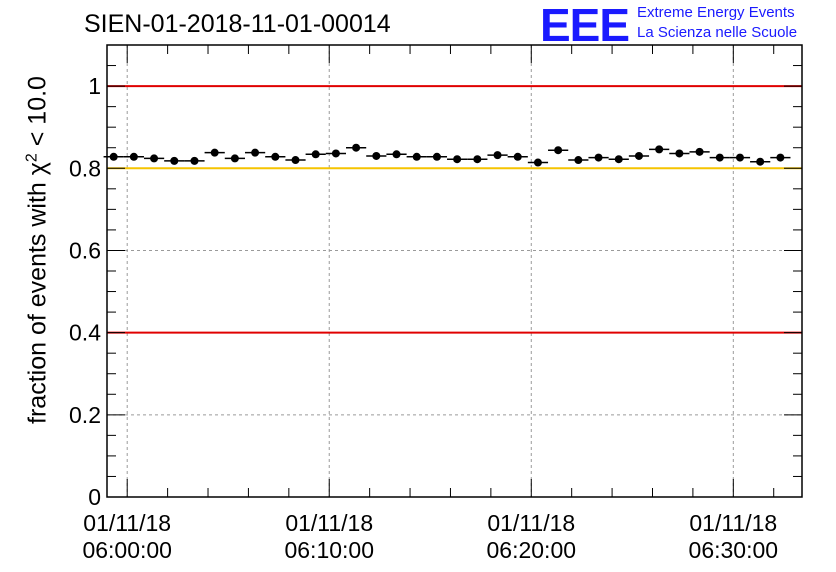 The width and height of the screenshot is (836, 572). I want to click on x-tick-label-time: 06:10:00, so click(329, 550).